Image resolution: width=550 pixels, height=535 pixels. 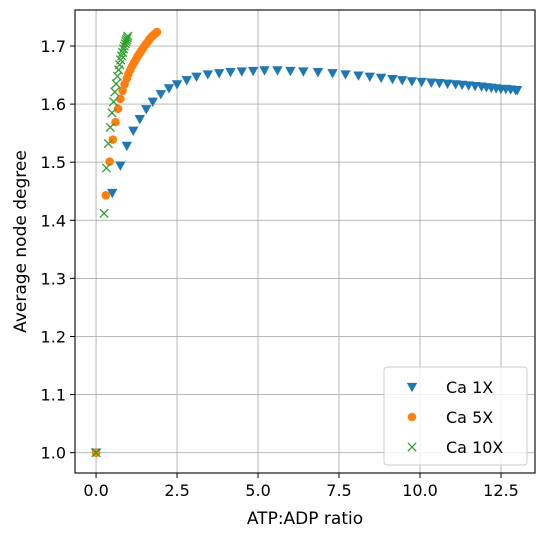 What do you see at coordinates (53, 453) in the screenshot?
I see `y-tick-label: 1.0` at bounding box center [53, 453].